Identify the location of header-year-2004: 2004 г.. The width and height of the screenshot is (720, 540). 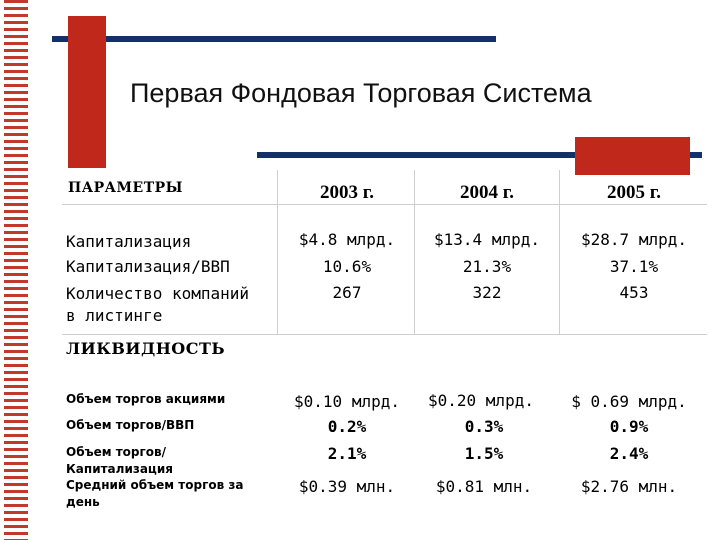
(487, 192).